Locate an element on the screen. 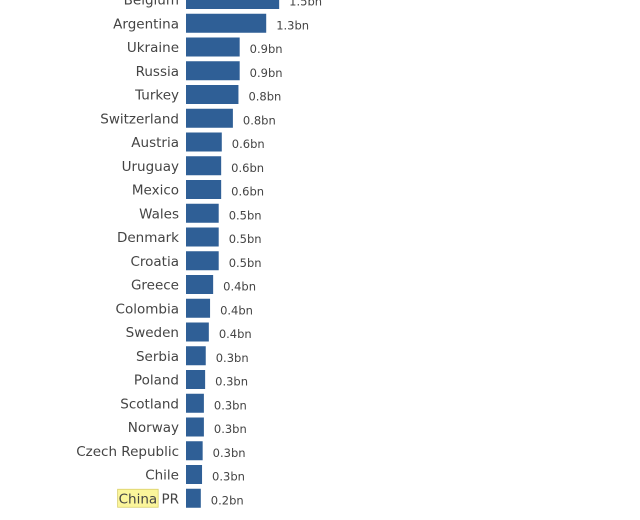  bar-row: China PR 0.2bn is located at coordinates (180, 498).